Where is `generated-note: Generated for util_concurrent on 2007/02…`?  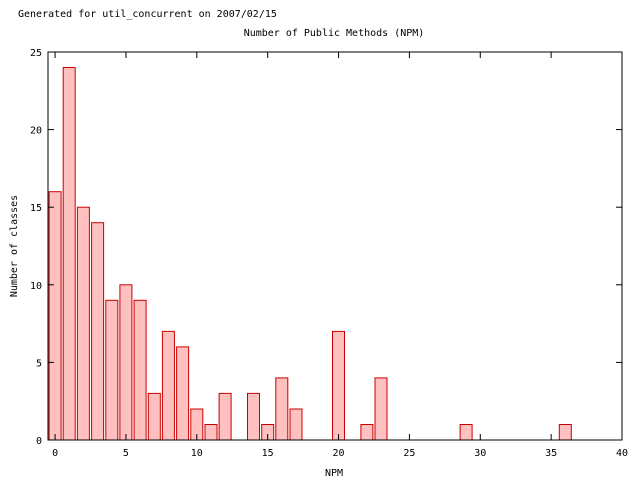
generated-note: Generated for util_concurrent on 2007/02… is located at coordinates (147, 14).